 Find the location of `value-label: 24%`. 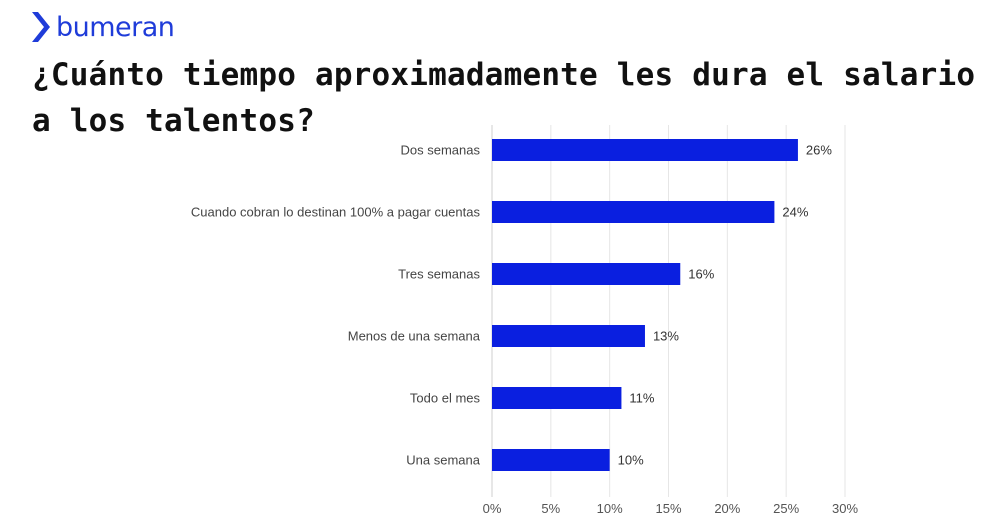

value-label: 24% is located at coordinates (795, 212).